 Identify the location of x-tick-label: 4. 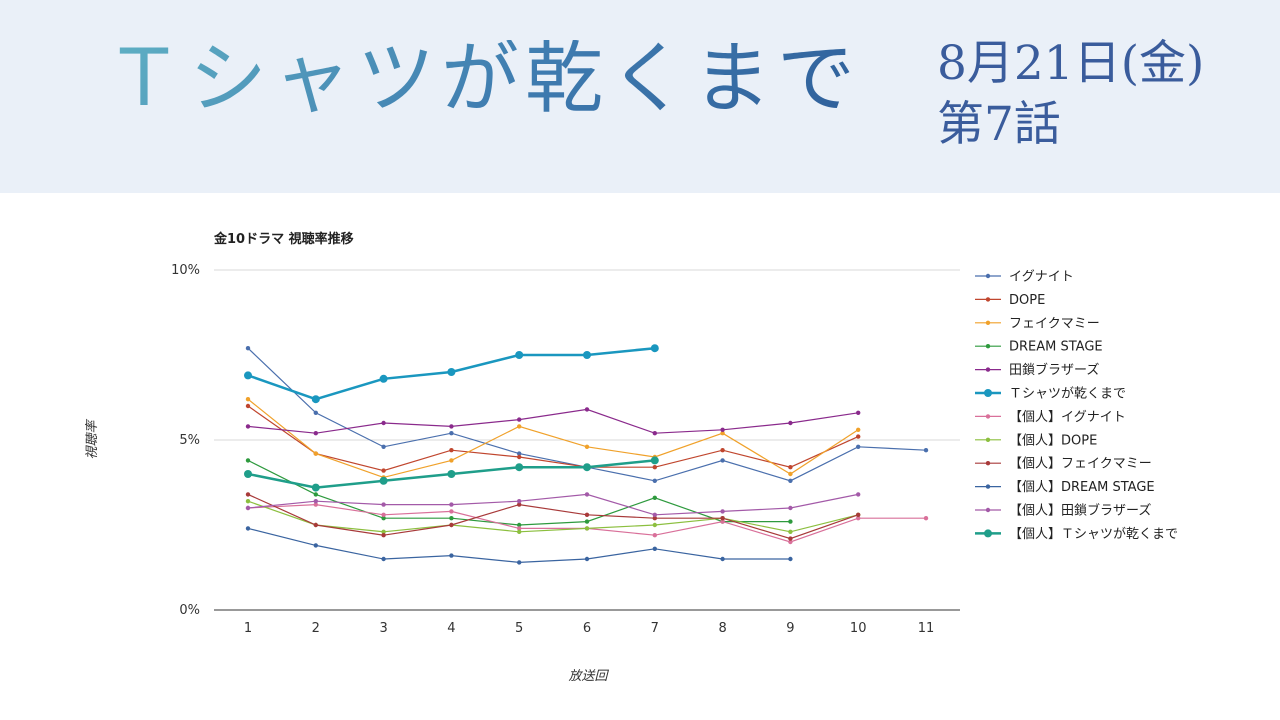
(451, 628).